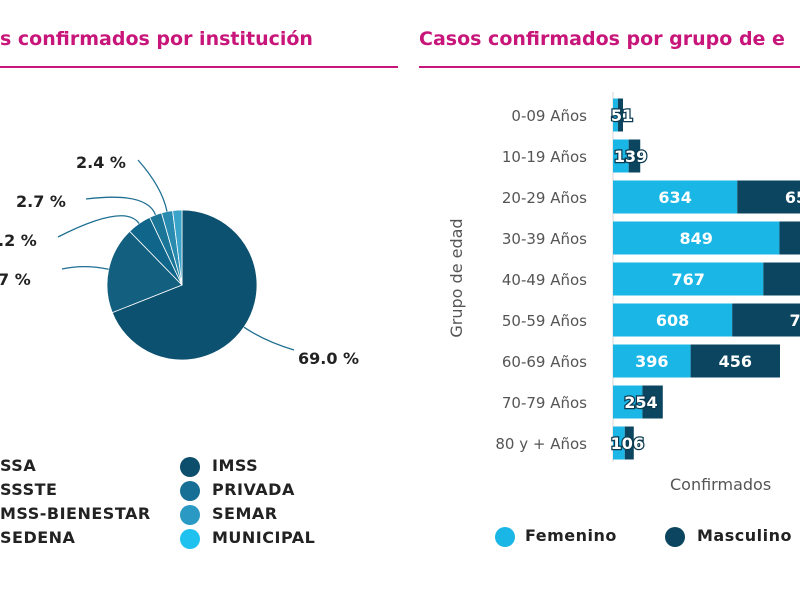 This screenshot has height=600, width=800. Describe the element at coordinates (199, 67) in the screenshot. I see `pie-title-rule` at that location.